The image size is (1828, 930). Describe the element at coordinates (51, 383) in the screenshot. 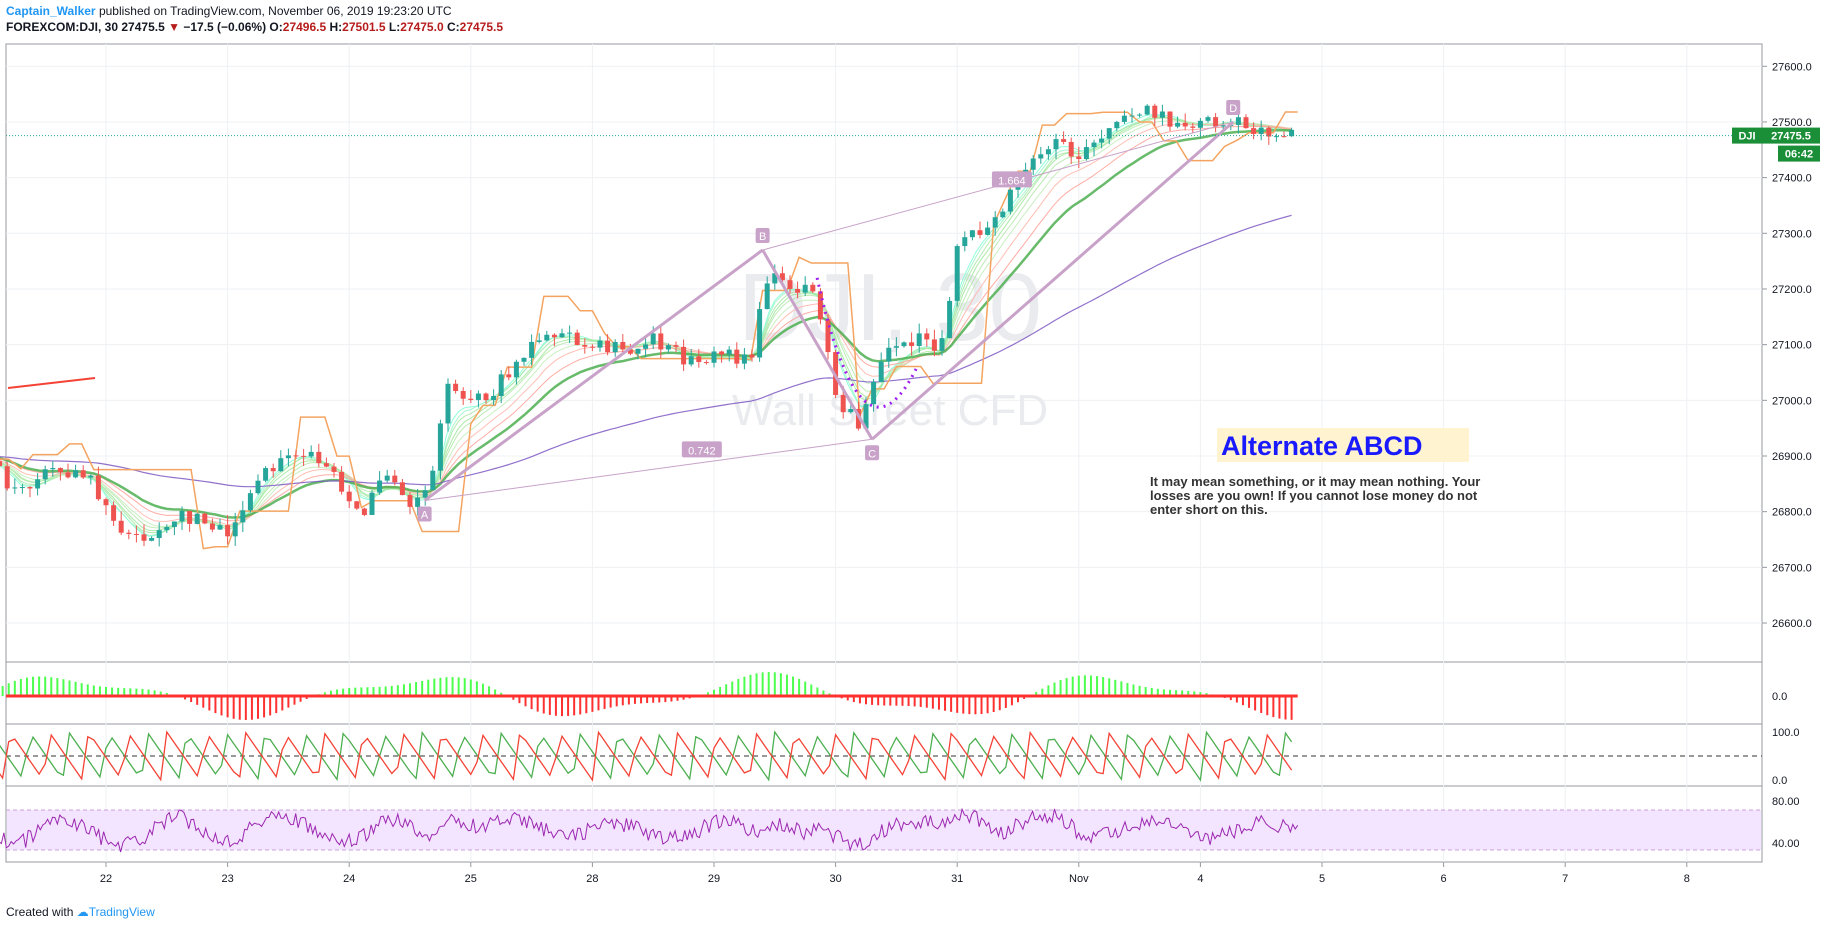

I see `red-trend-segment` at that location.